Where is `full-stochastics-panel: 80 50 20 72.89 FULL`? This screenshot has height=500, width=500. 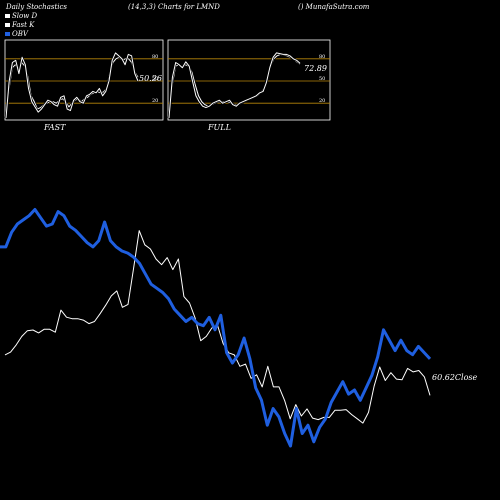 full-stochastics-panel: 80 50 20 72.89 FULL is located at coordinates (249, 85).